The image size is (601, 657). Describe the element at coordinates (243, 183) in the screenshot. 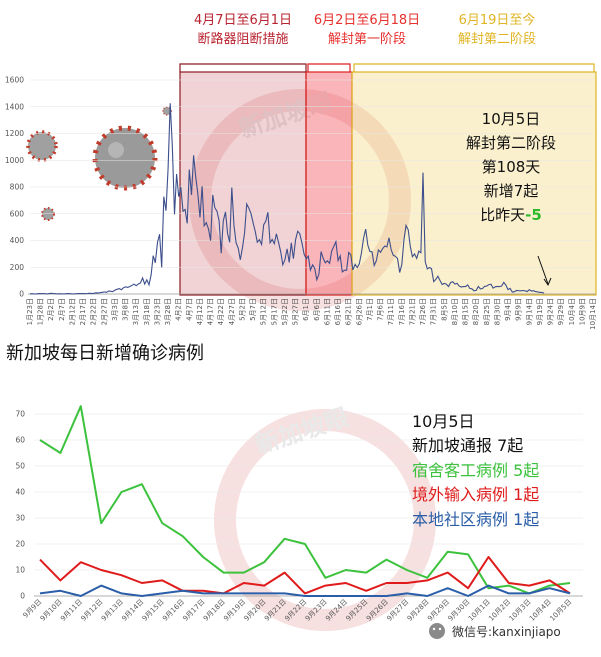

I see `phase1-shade` at that location.